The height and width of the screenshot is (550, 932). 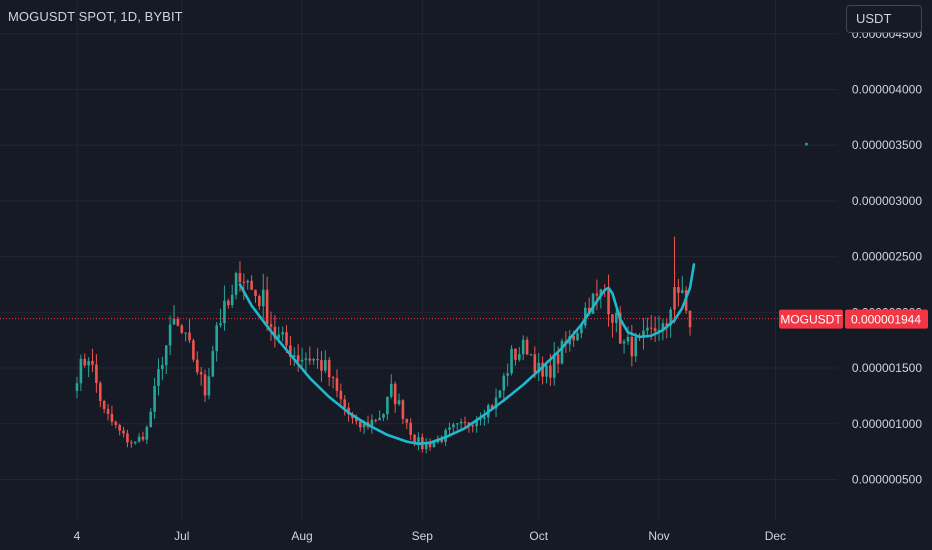 What do you see at coordinates (658, 536) in the screenshot?
I see `x-tick-label: Nov` at bounding box center [658, 536].